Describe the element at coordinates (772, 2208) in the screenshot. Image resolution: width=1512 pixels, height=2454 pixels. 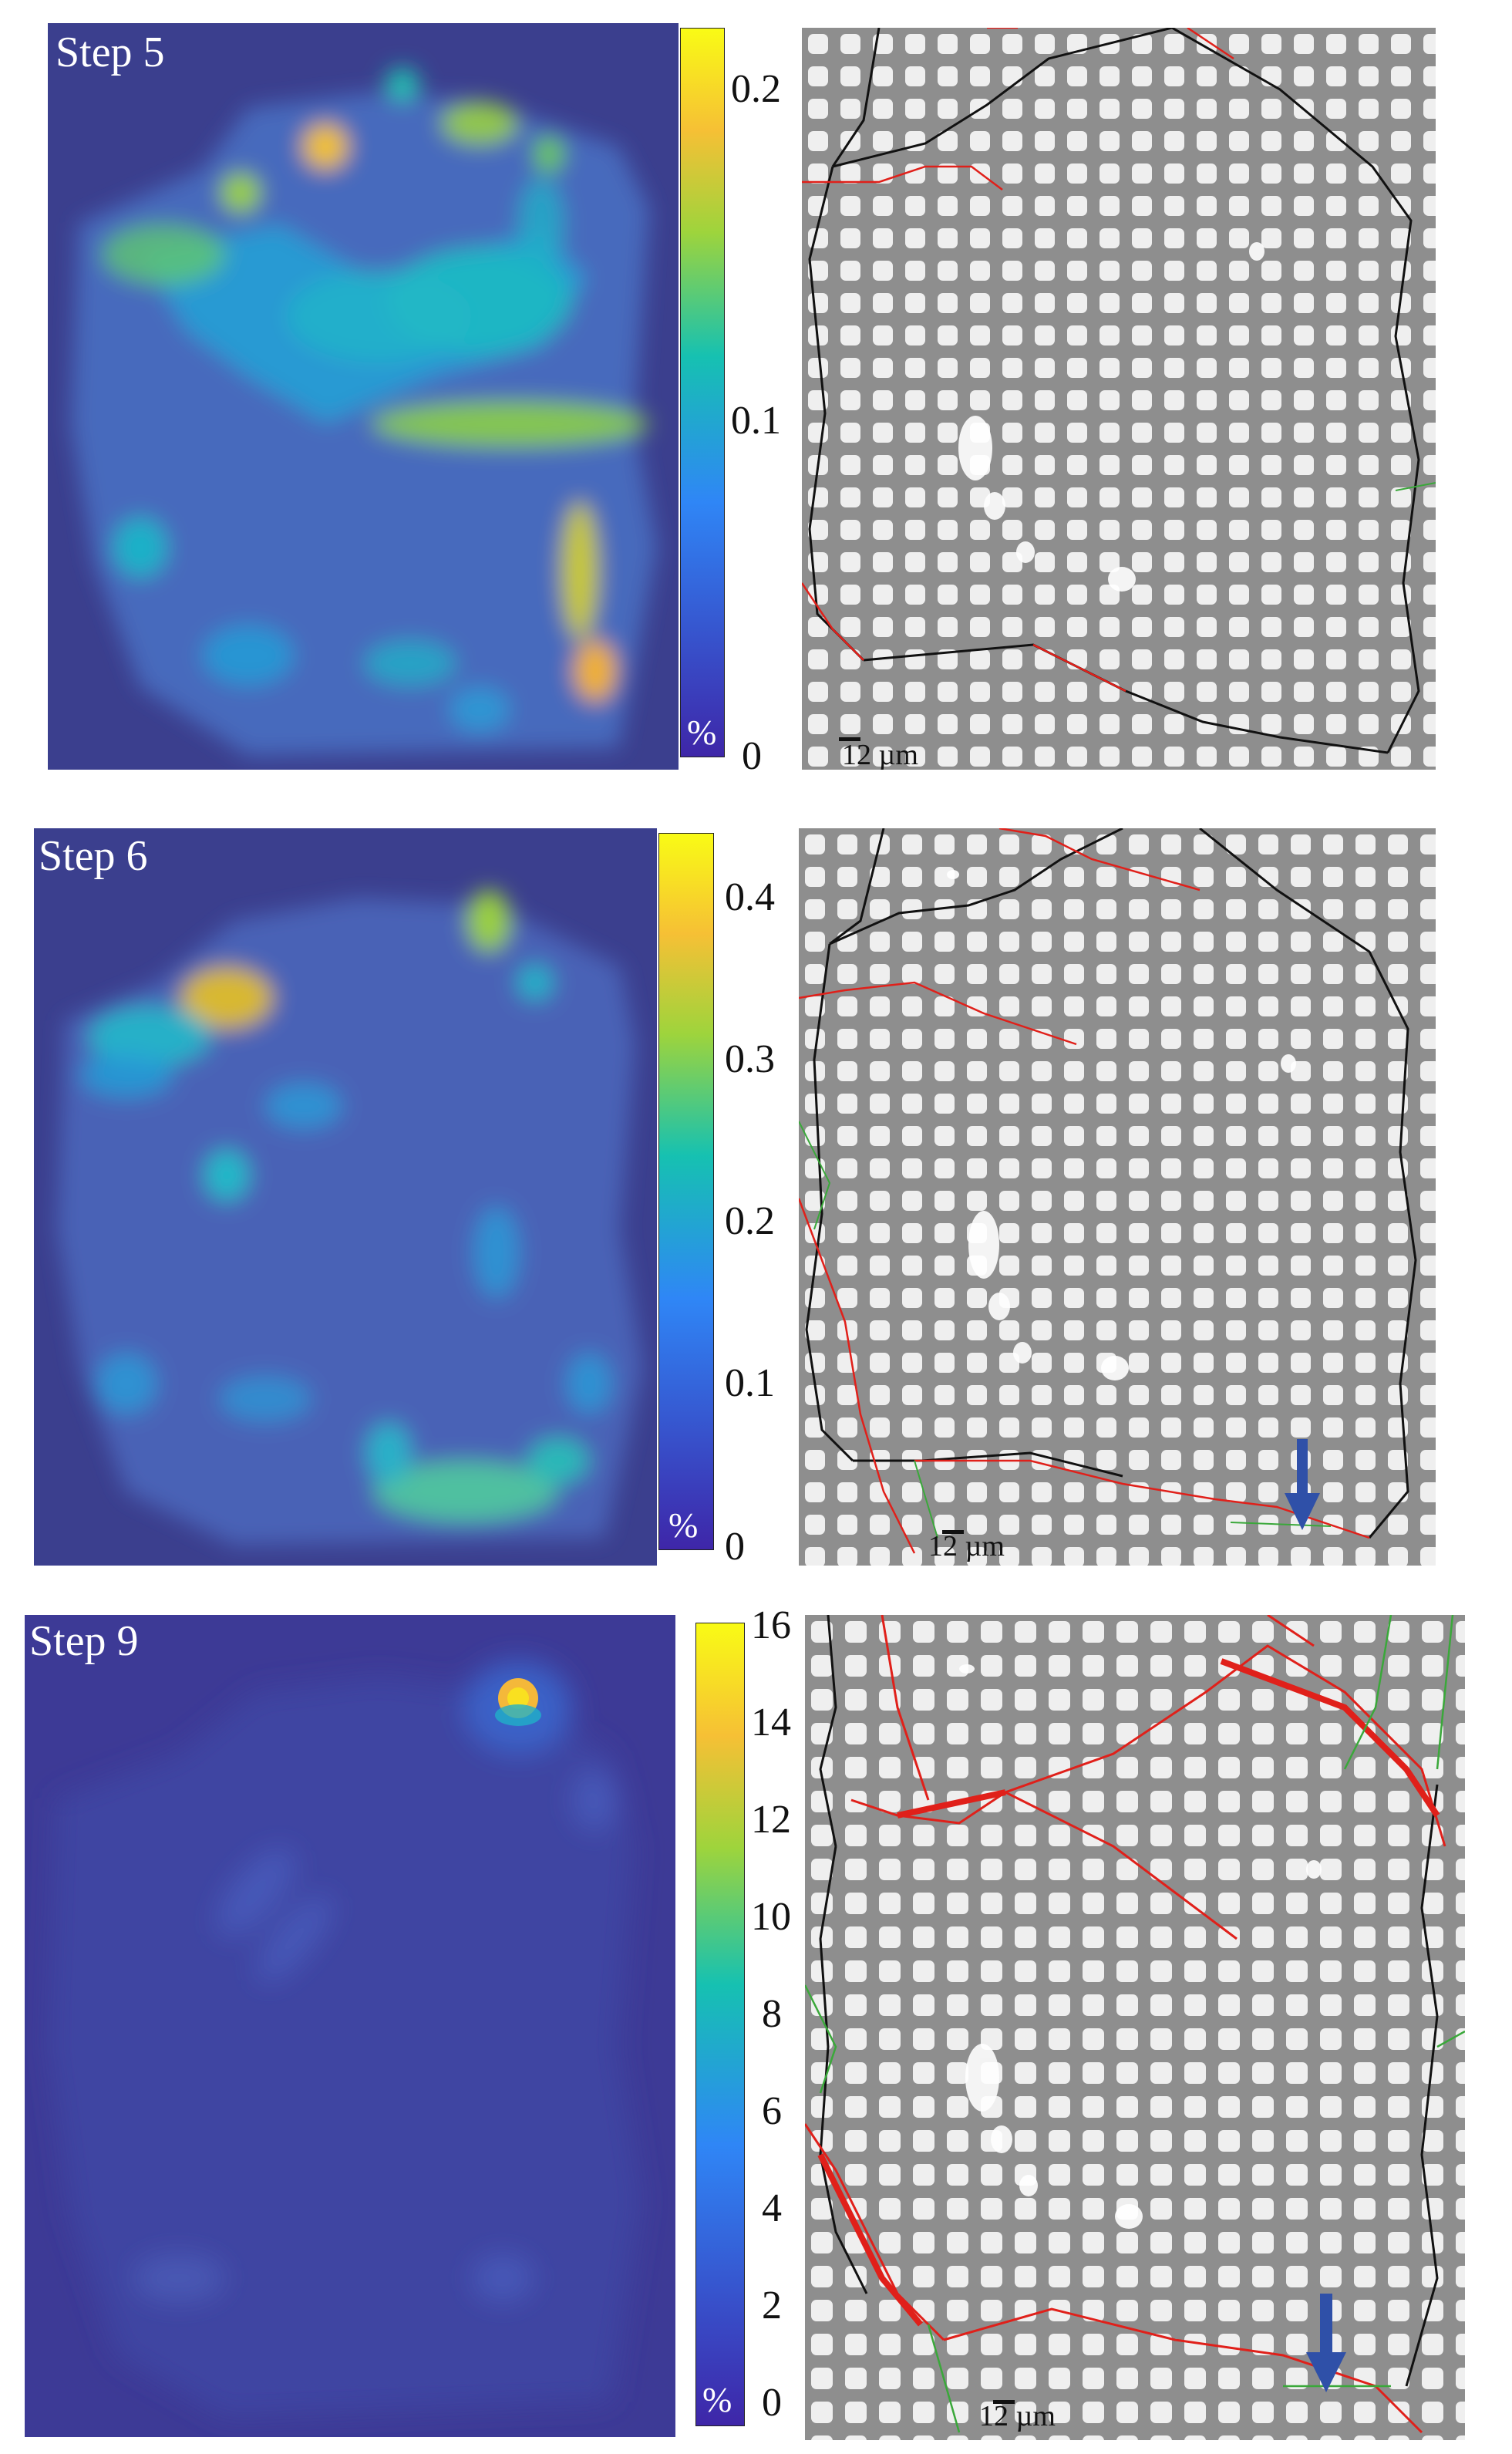
I see `colorbar-tick: 4` at that location.